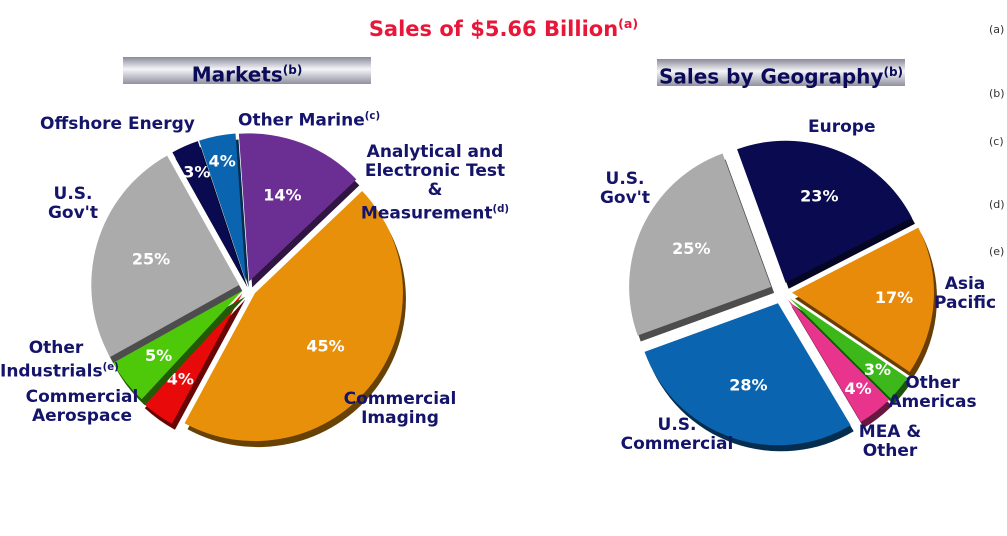 This screenshot has width=1007, height=536. What do you see at coordinates (625, 188) in the screenshot?
I see `label-us-govt-geography: U.S. Gov't` at bounding box center [625, 188].